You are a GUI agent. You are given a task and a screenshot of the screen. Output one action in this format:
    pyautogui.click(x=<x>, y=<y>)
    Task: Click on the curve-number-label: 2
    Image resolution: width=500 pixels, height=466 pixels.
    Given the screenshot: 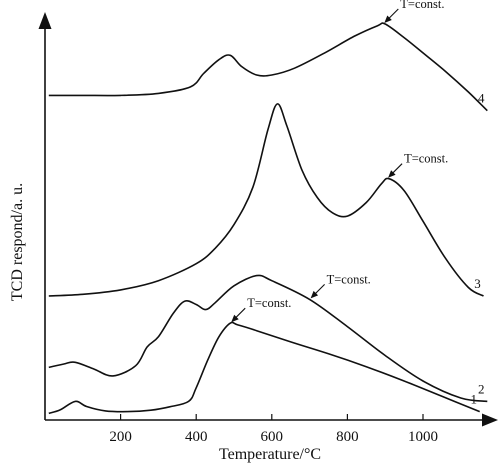 What is the action you would take?
    pyautogui.click(x=481, y=388)
    